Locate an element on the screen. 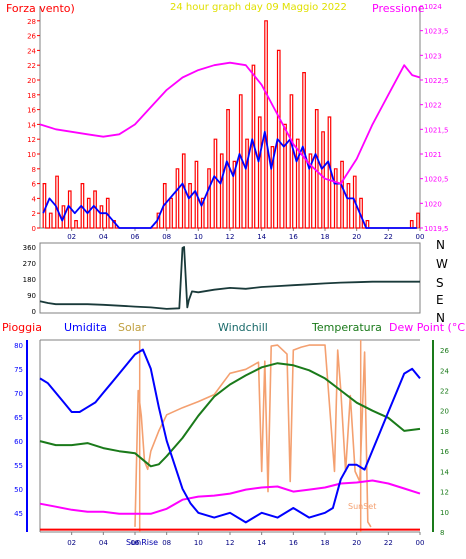  humidity-tick-label: 70 is located at coordinates (18, 394).